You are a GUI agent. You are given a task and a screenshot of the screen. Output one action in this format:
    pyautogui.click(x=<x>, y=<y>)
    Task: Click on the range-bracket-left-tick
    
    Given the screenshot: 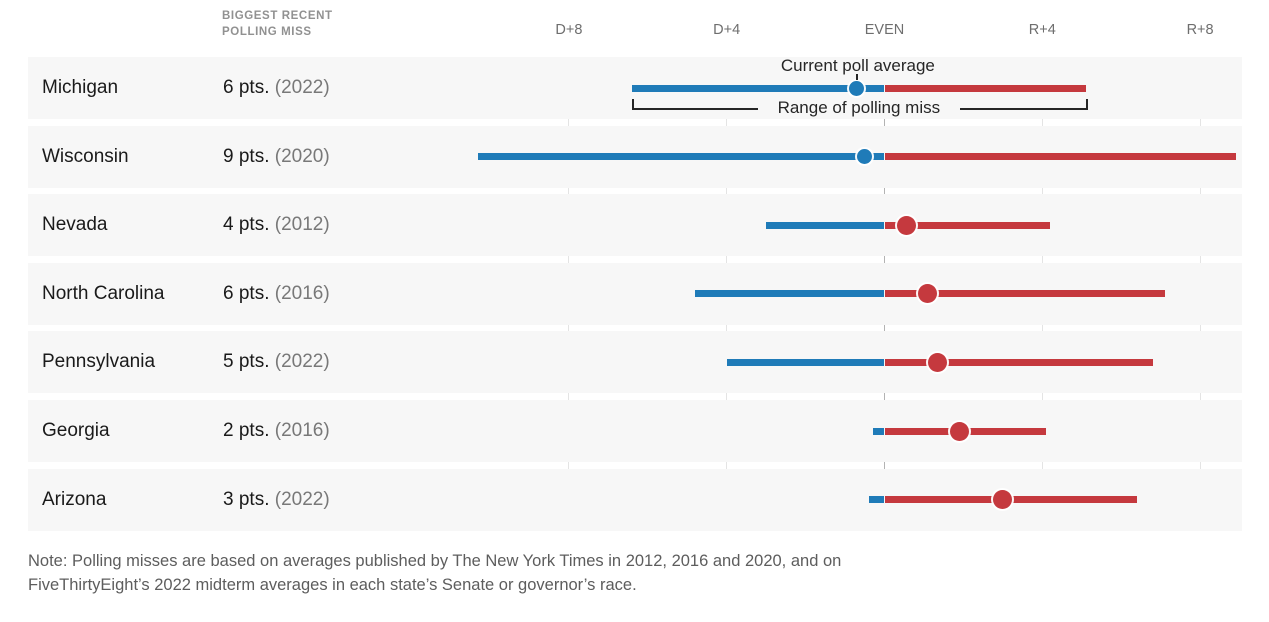 What is the action you would take?
    pyautogui.click(x=633, y=103)
    